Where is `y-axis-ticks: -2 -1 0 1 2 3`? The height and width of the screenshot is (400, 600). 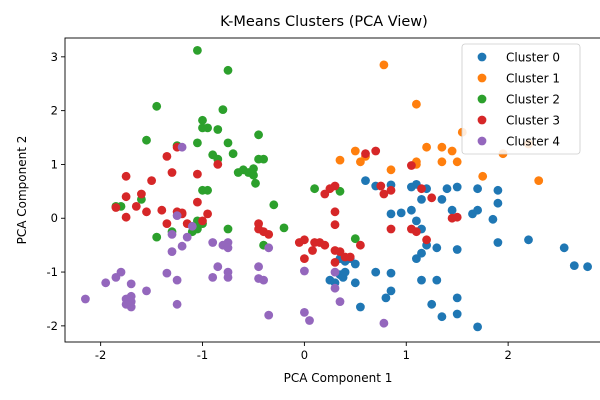
y-axis-ticks: -2 -1 0 1 2 3 is located at coordinates (56, 191).